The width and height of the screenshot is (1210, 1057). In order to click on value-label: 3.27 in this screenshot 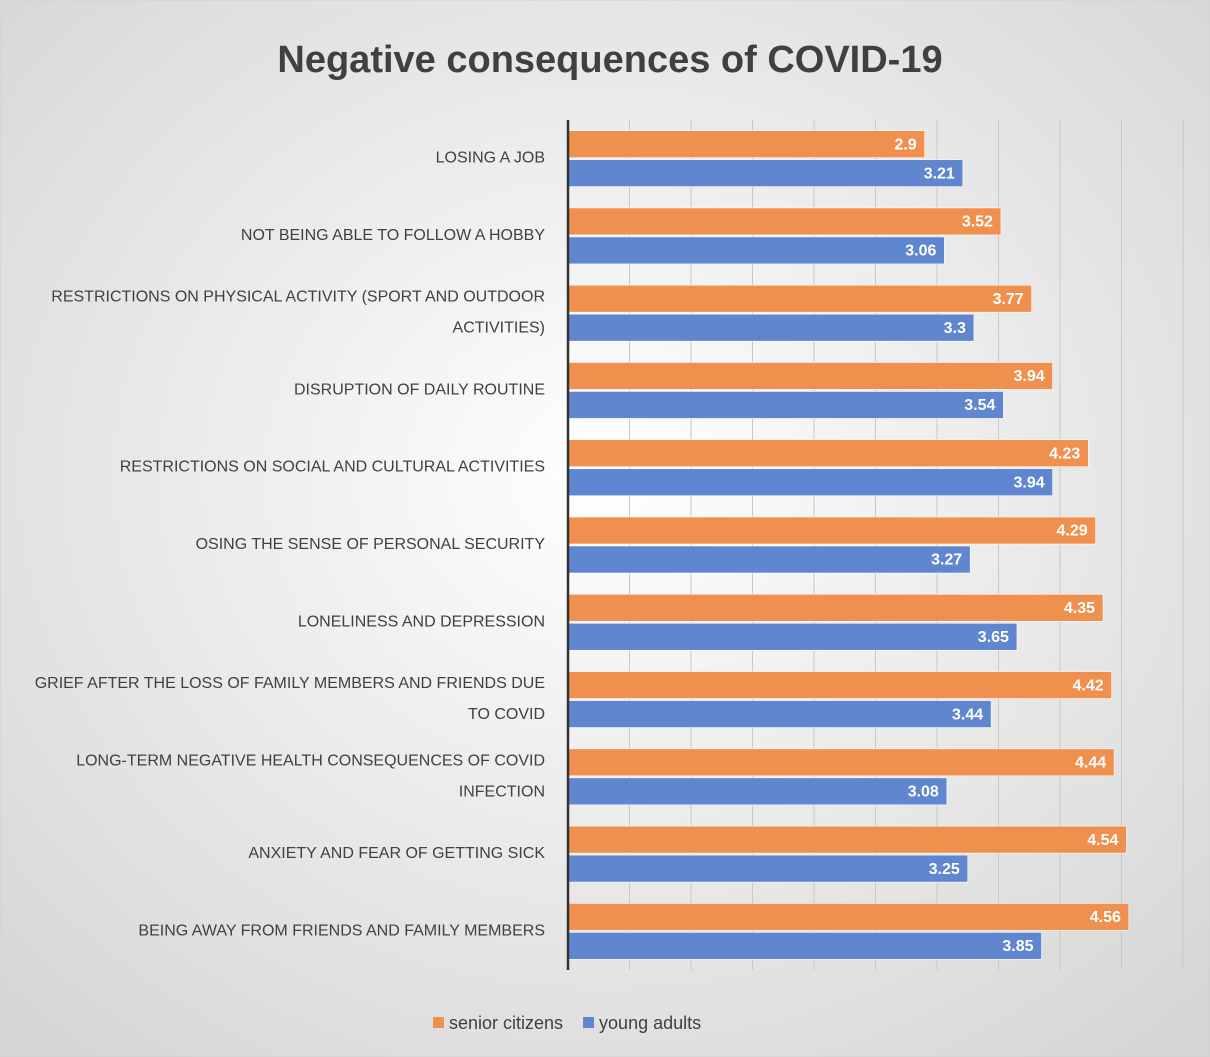, I will do `click(946, 560)`.